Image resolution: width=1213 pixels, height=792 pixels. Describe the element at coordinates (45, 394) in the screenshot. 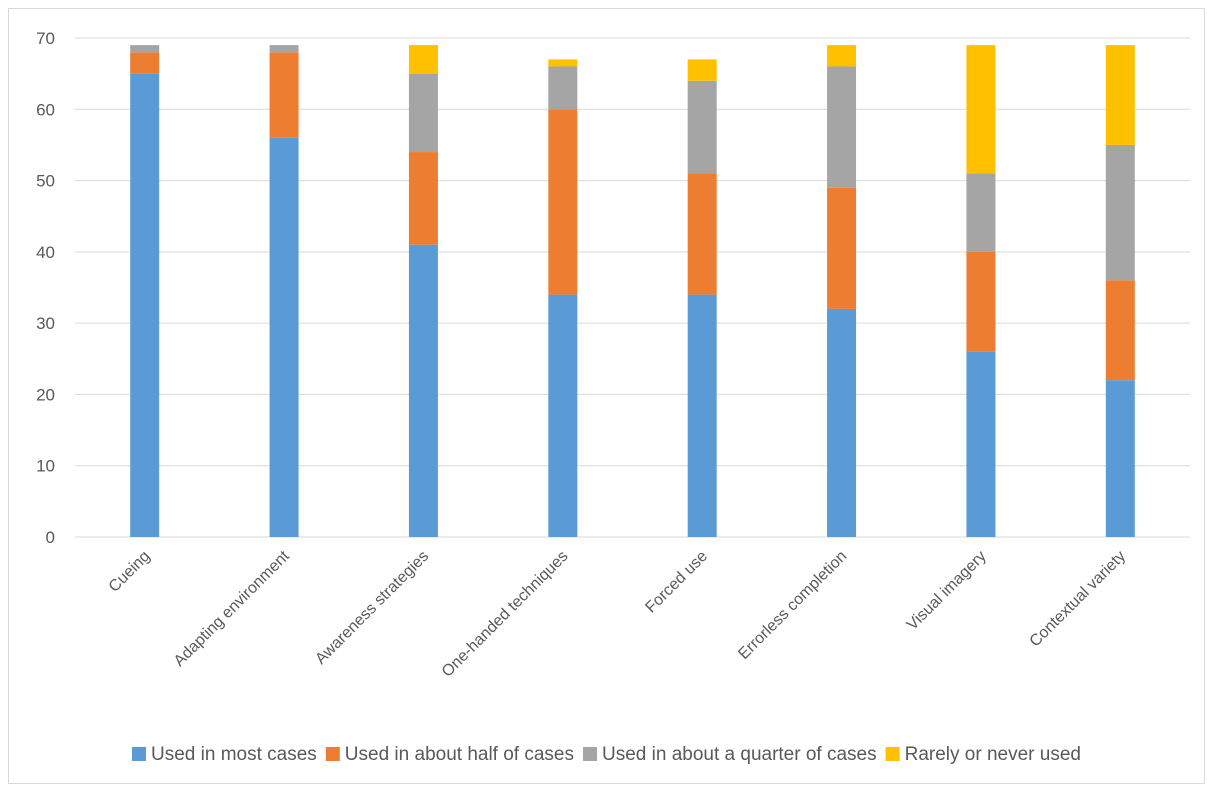

I see `y-tick-label: 20` at that location.